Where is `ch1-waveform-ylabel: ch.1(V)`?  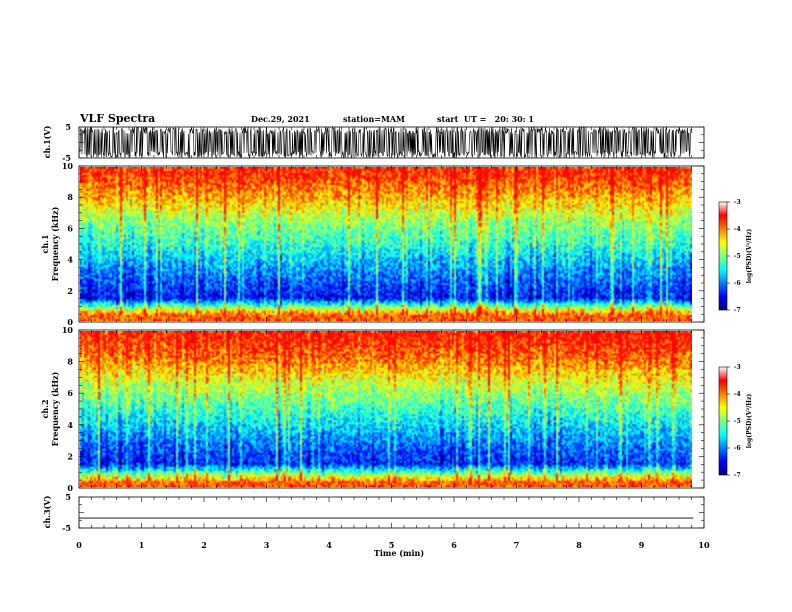 ch1-waveform-ylabel: ch.1(V) is located at coordinates (47, 141).